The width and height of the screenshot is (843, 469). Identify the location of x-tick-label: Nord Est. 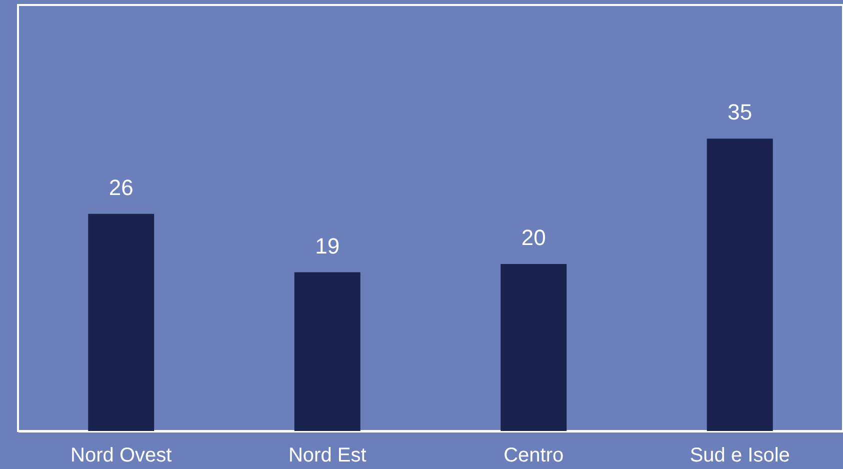
(327, 455).